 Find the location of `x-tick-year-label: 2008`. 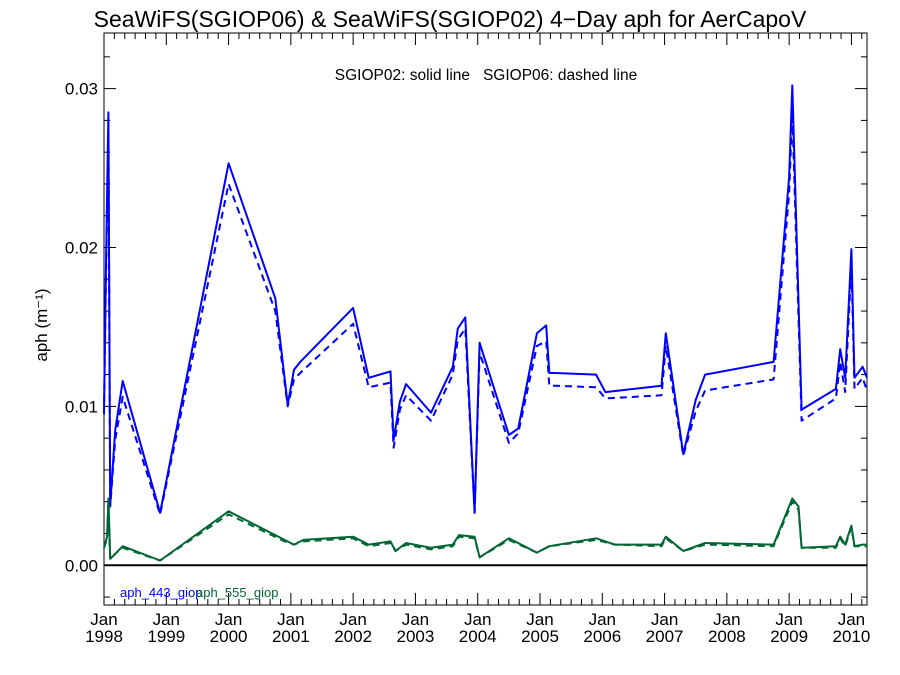

x-tick-year-label: 2008 is located at coordinates (727, 636).